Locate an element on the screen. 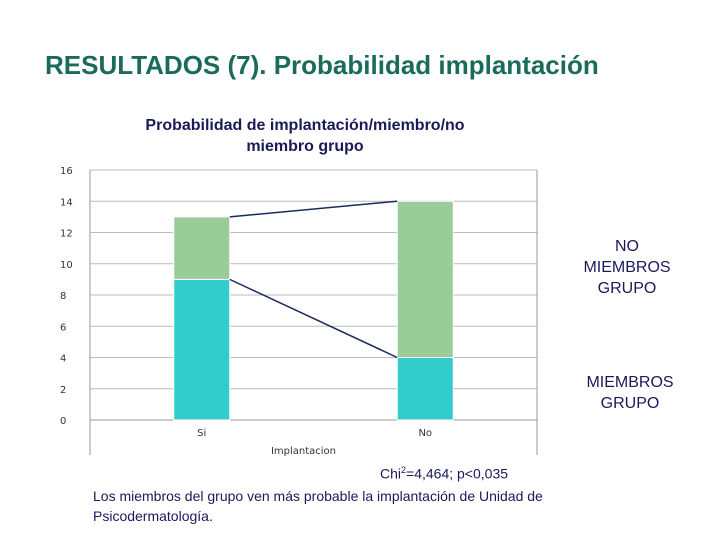  y-tick-labels: 0 2 4 6 8 10 12 14 16 is located at coordinates (66, 296).